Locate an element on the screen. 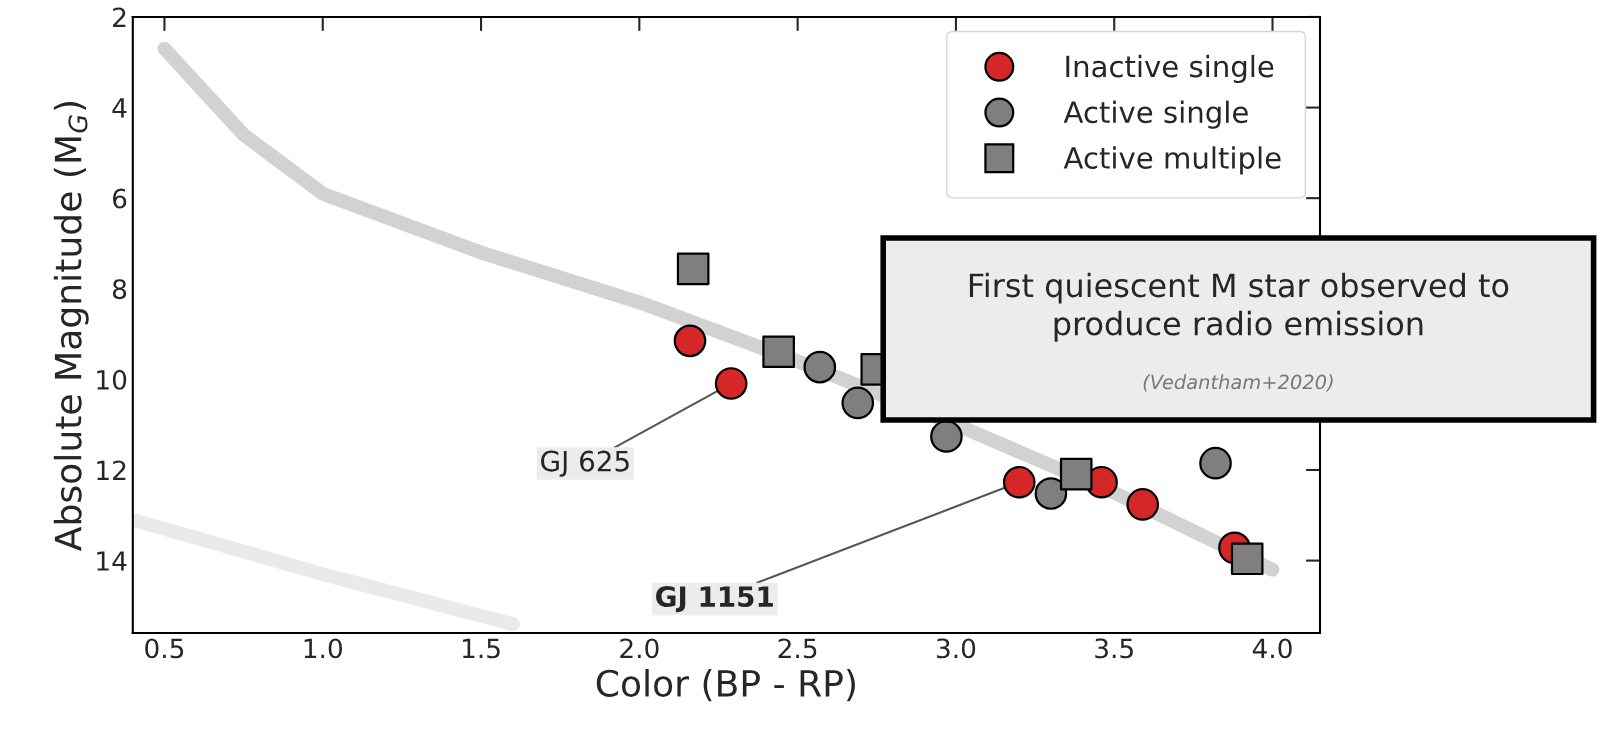  annotation: GJ 625 is located at coordinates (585, 463).